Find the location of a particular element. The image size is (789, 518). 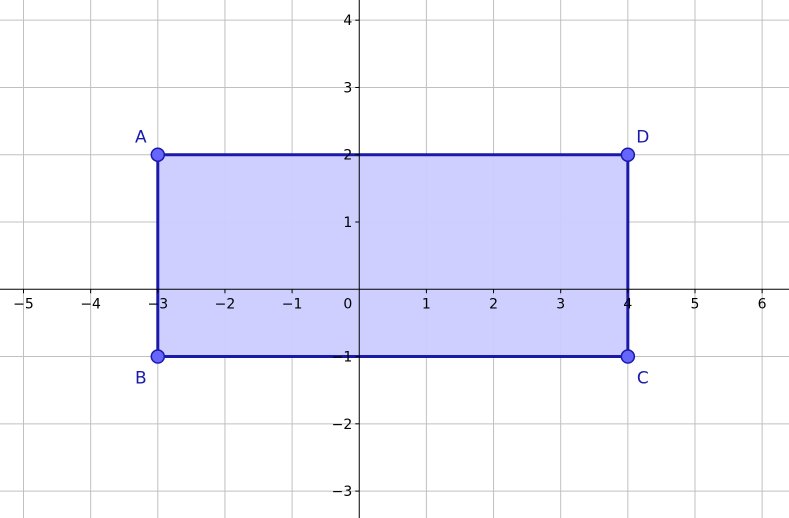

x-tick-label: −4 is located at coordinates (90, 304).